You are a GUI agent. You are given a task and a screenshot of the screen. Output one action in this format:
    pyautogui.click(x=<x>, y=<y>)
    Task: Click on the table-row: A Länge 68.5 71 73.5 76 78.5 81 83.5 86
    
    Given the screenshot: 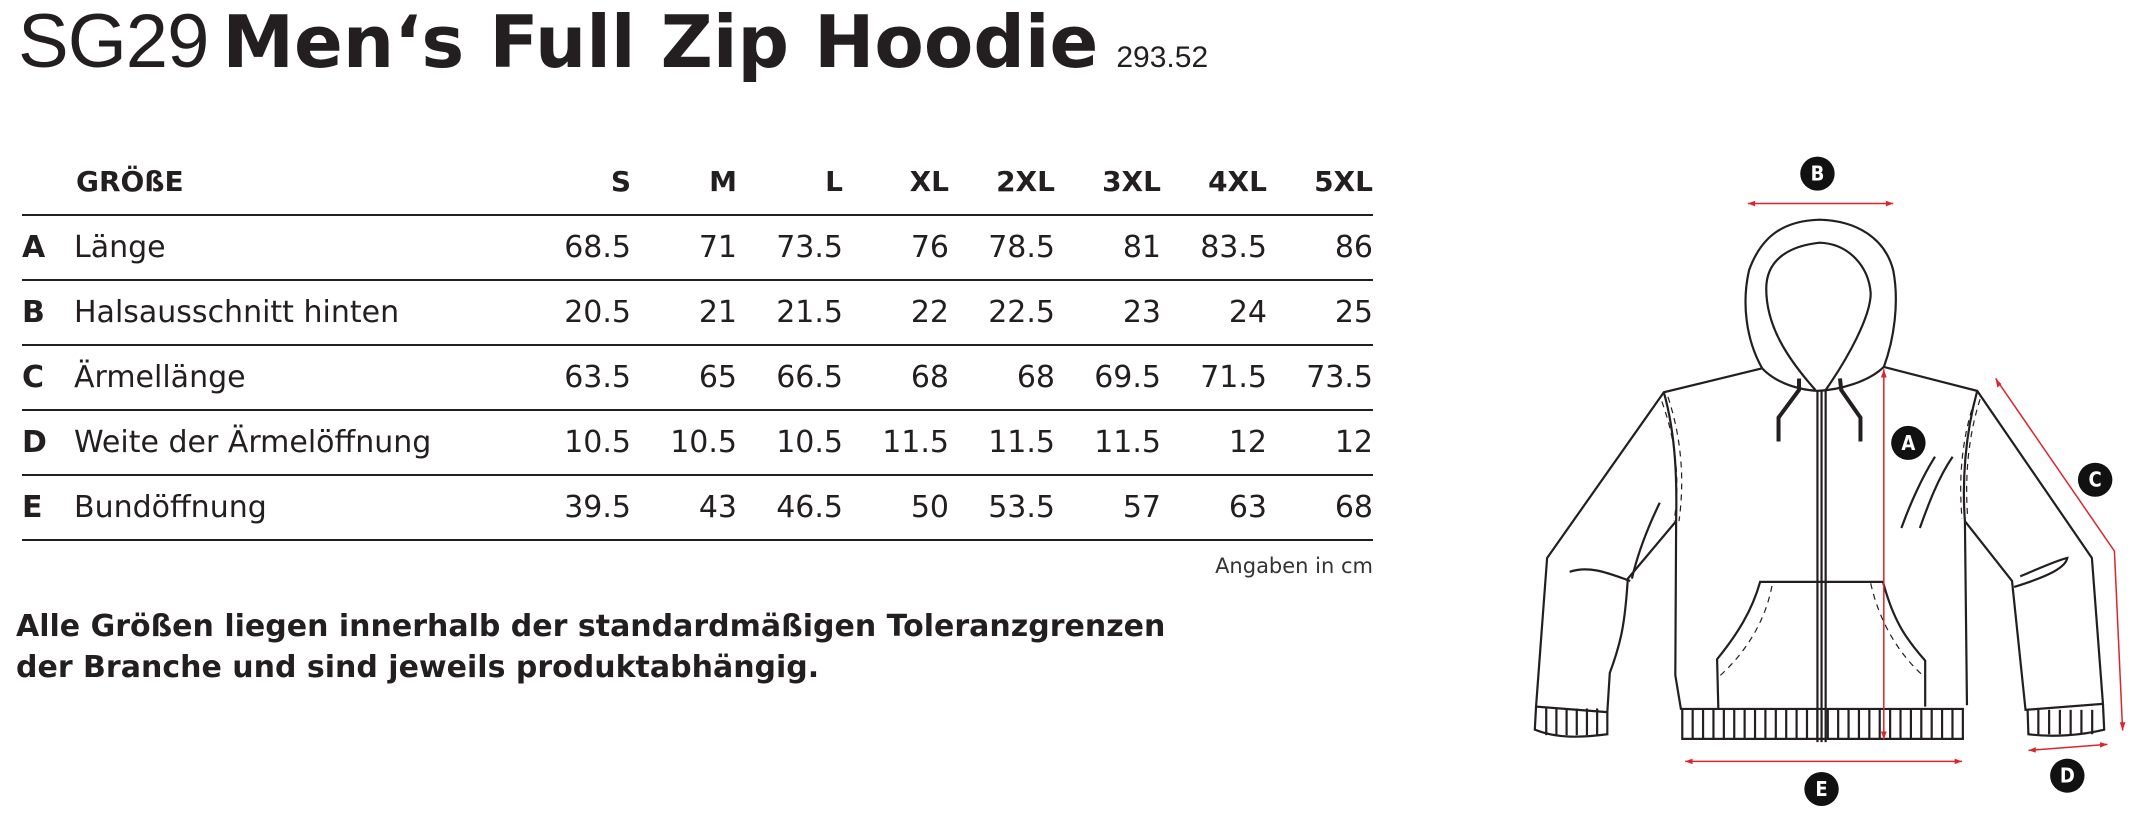 What is the action you would take?
    pyautogui.click(x=697, y=248)
    